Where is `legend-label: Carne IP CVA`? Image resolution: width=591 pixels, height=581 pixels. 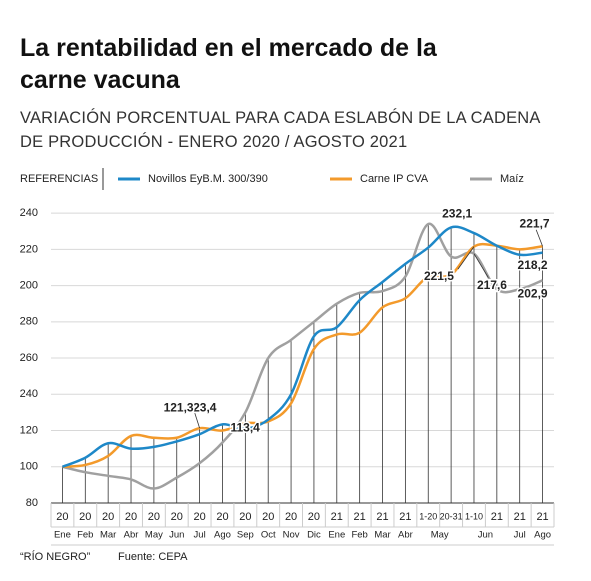 legend-label: Carne IP CVA is located at coordinates (394, 179).